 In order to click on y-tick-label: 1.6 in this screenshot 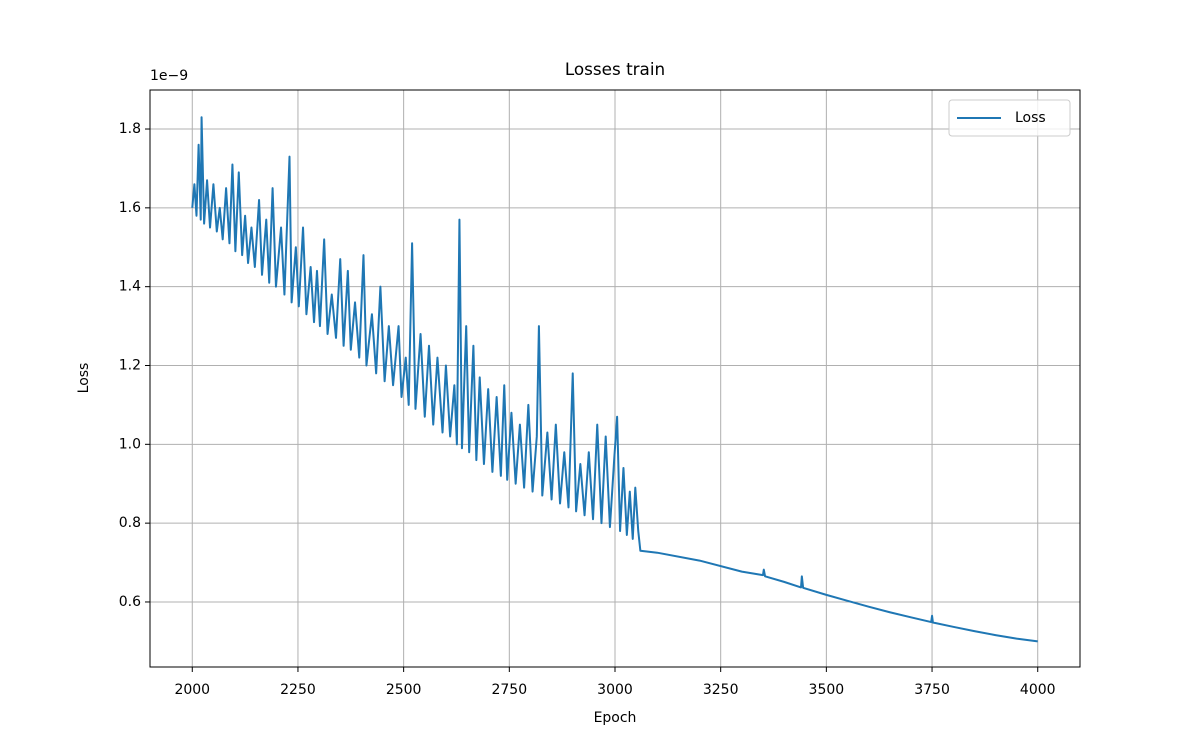, I will do `click(130, 208)`.